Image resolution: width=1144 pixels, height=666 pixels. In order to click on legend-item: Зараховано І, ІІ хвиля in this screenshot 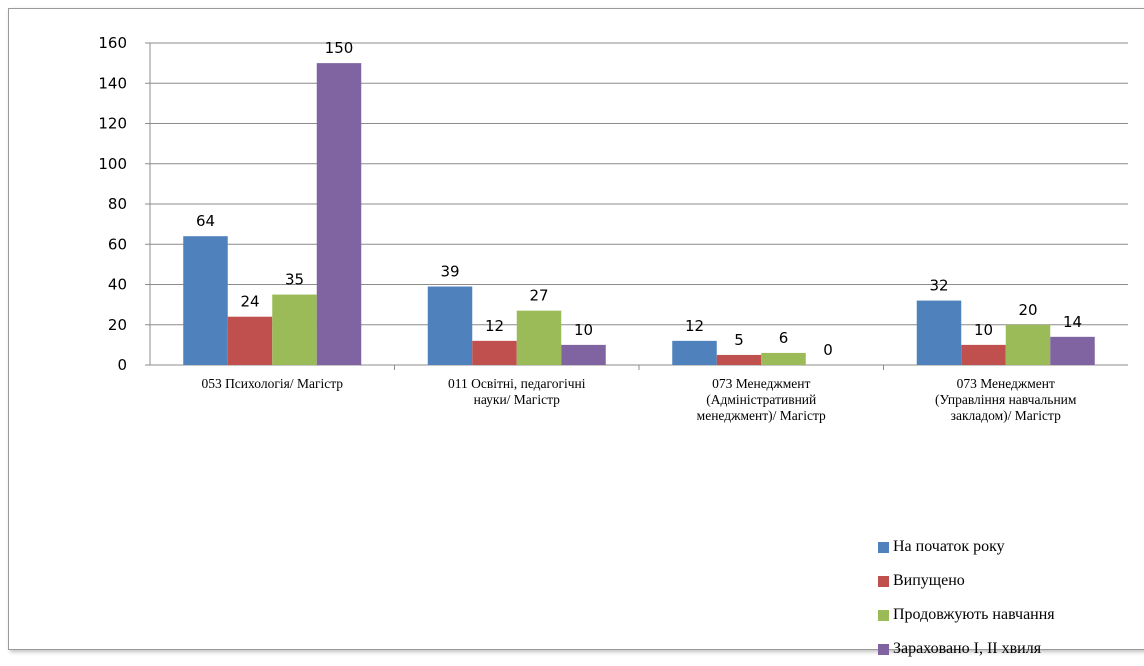, I will do `click(966, 649)`.